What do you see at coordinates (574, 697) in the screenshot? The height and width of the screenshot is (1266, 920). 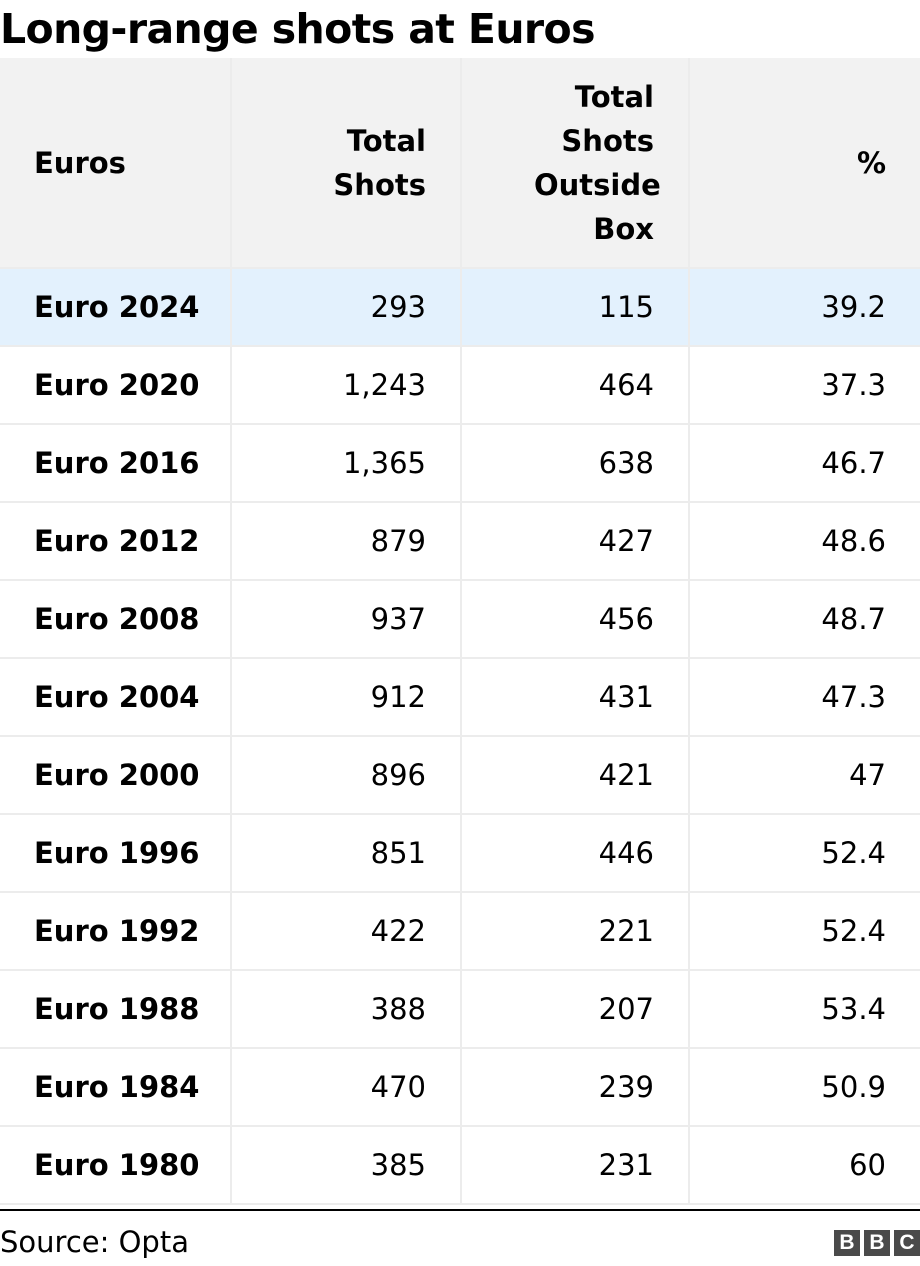 I see `cell-outside-box: 431` at bounding box center [574, 697].